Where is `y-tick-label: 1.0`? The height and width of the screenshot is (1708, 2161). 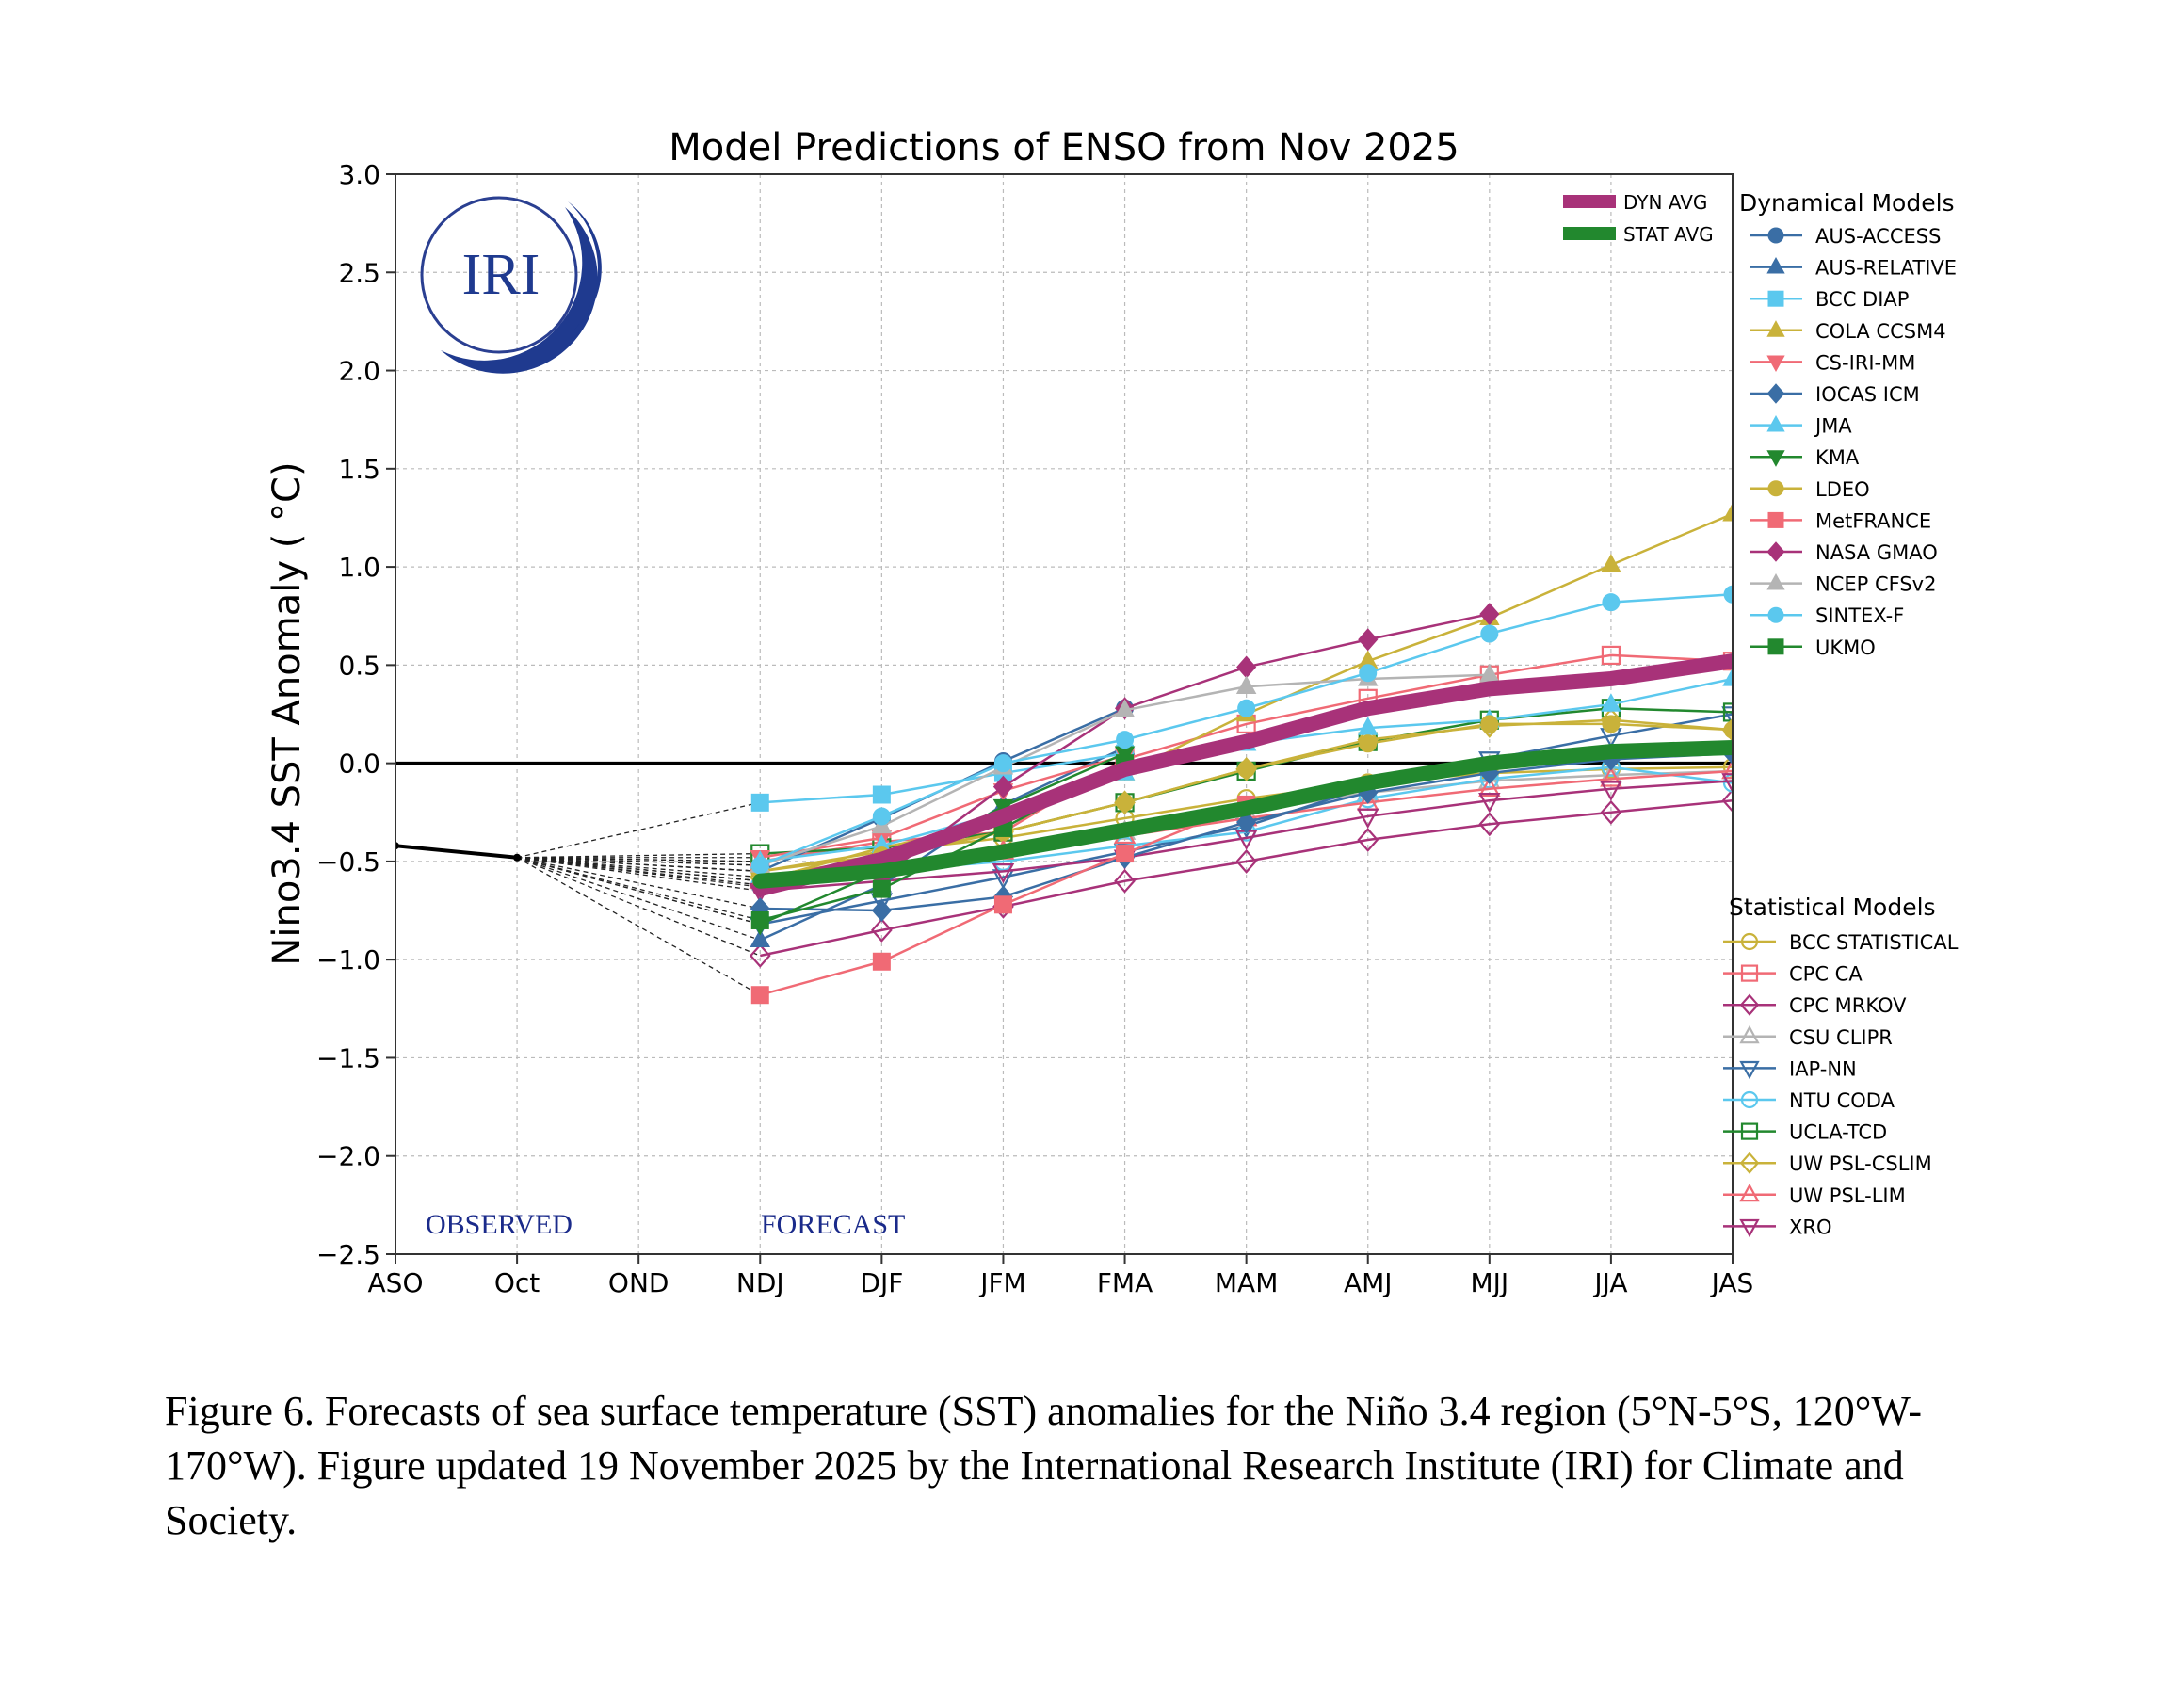 y-tick-label: 1.0 is located at coordinates (359, 567).